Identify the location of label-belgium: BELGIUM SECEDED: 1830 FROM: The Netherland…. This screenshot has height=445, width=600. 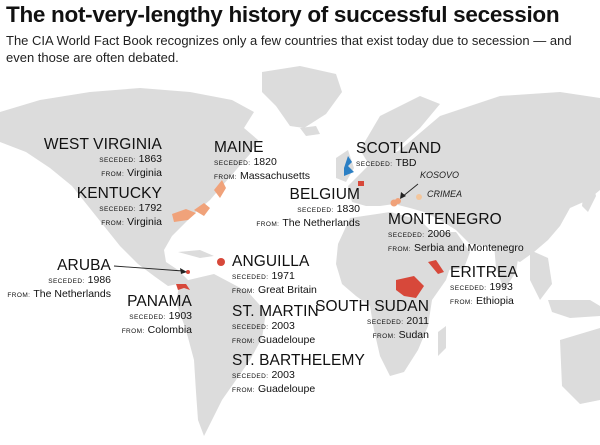
(308, 208).